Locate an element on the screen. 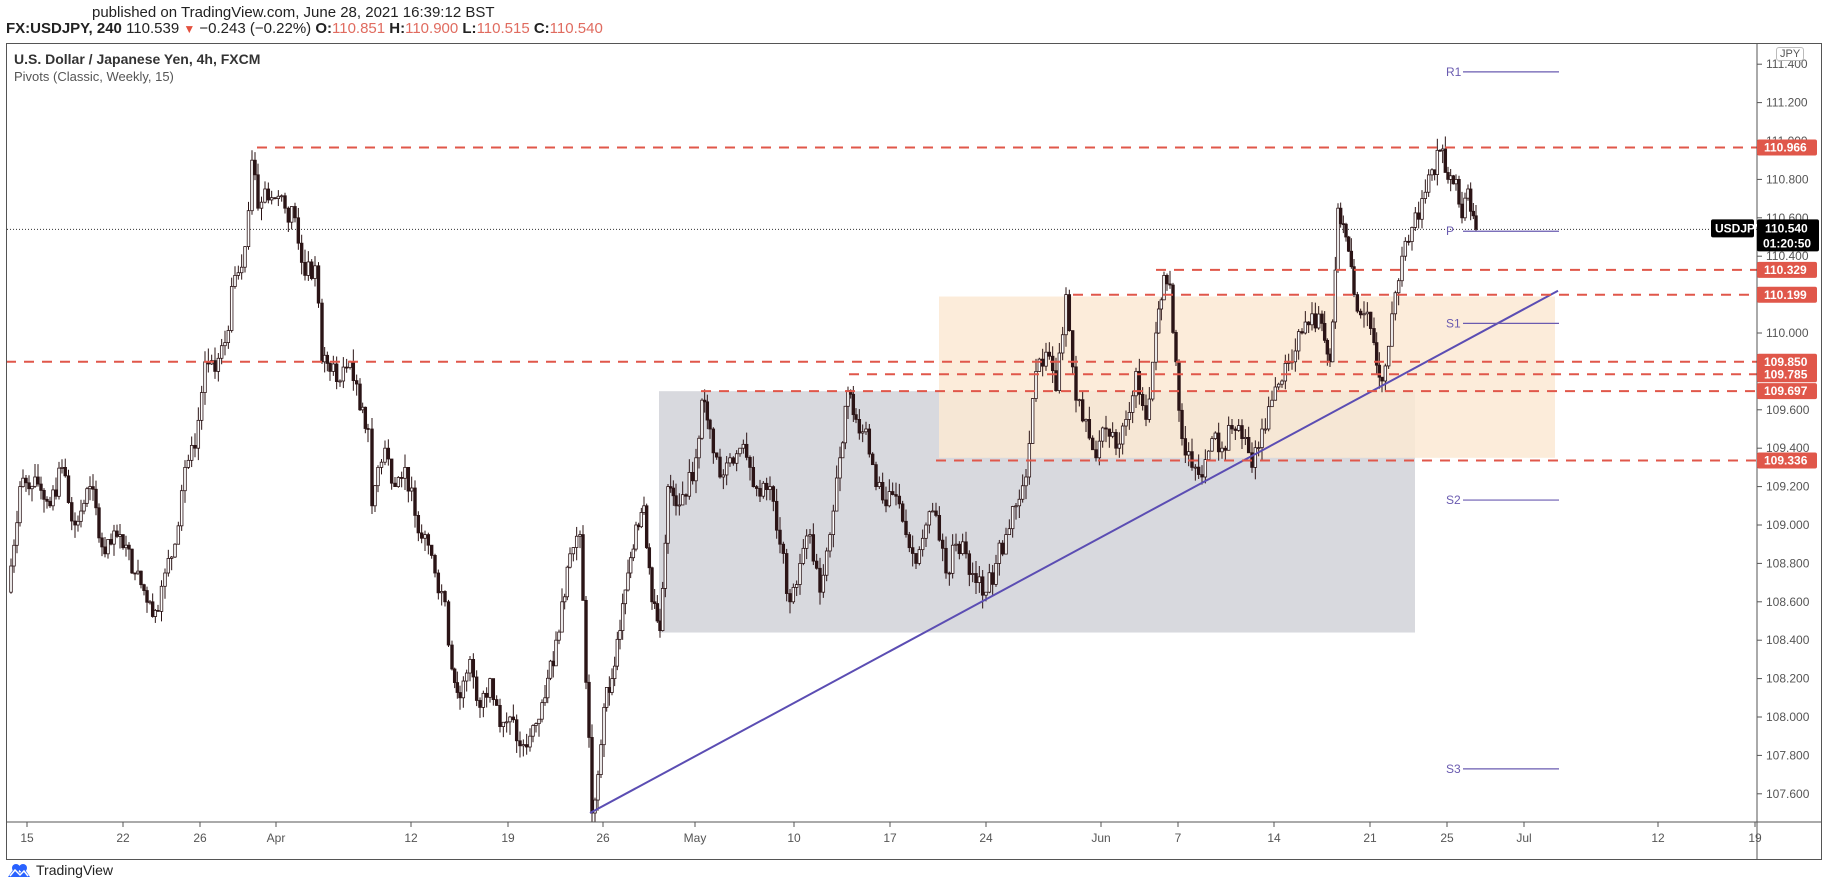 The height and width of the screenshot is (886, 1828). price-change: −0.243 (−0.22%) is located at coordinates (255, 28).